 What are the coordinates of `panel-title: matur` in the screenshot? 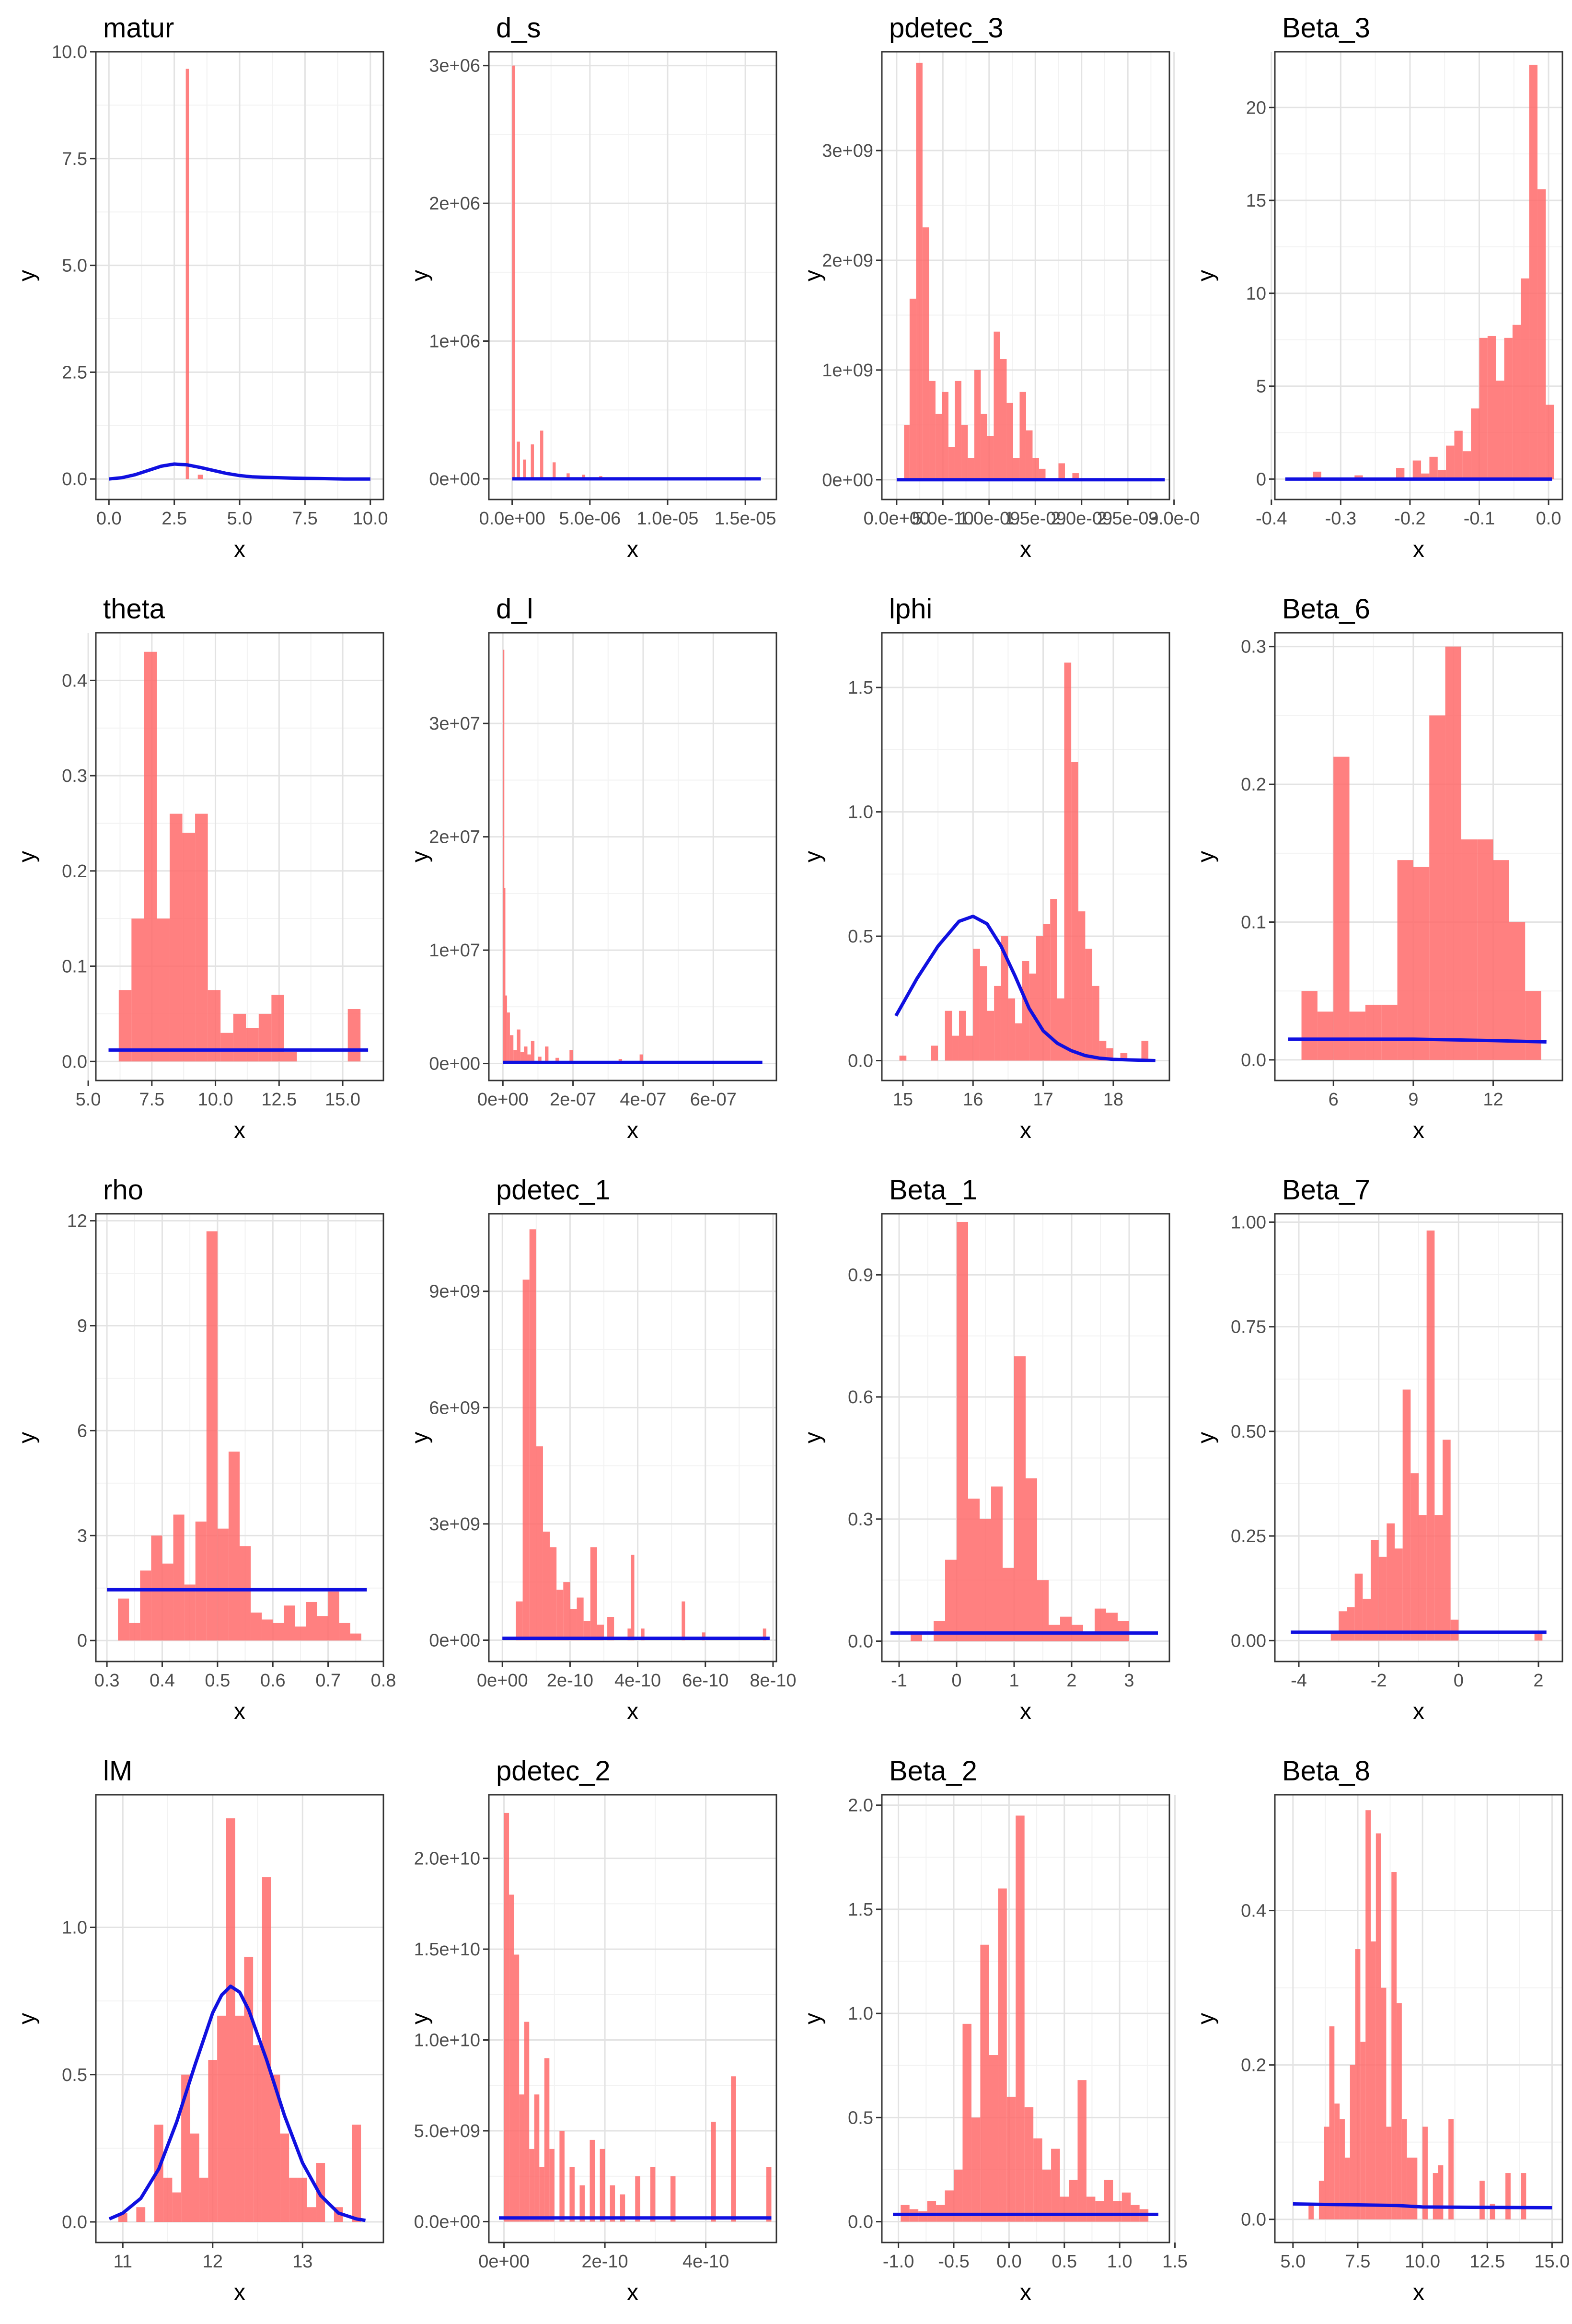 It's located at (138, 28).